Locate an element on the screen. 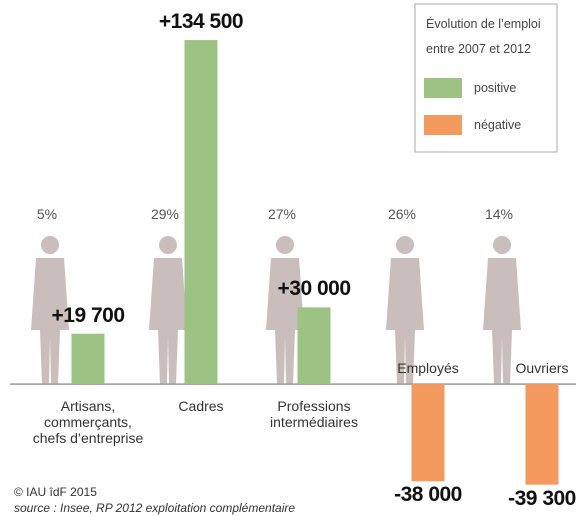  category-label: Professions intermédiaires is located at coordinates (314, 414).